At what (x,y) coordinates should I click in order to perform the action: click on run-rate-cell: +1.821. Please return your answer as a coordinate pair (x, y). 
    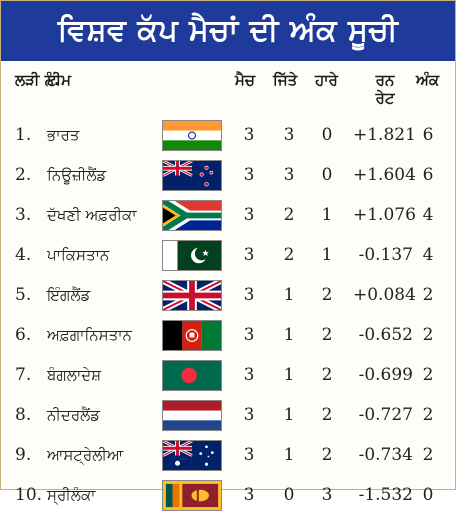
    Looking at the image, I should click on (384, 135).